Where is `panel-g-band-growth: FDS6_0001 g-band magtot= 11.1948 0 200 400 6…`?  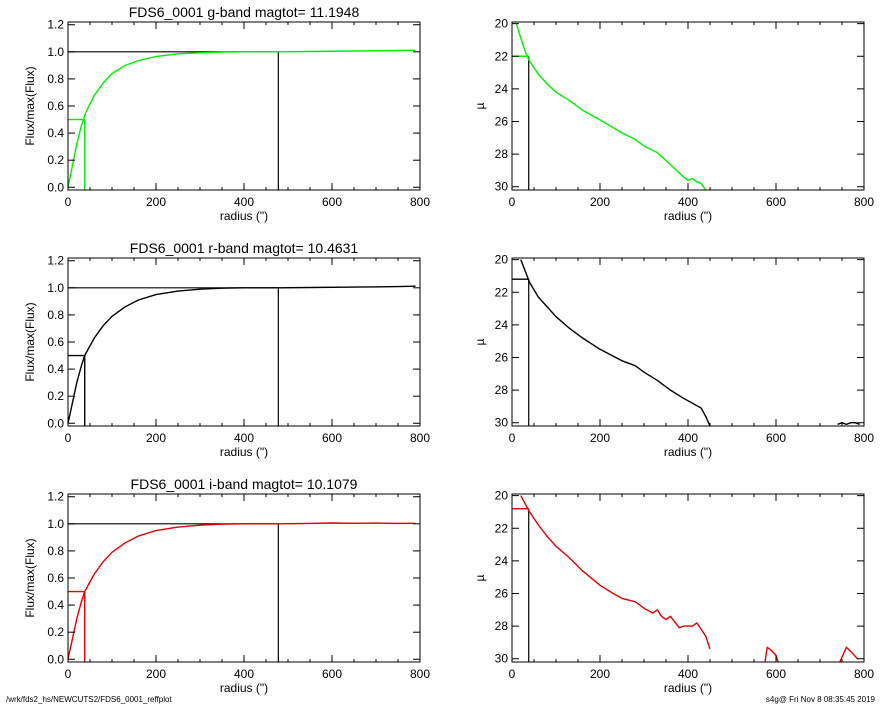 panel-g-band-growth: FDS6_0001 g-band magtot= 11.1948 0 200 400 6… is located at coordinates (226, 113).